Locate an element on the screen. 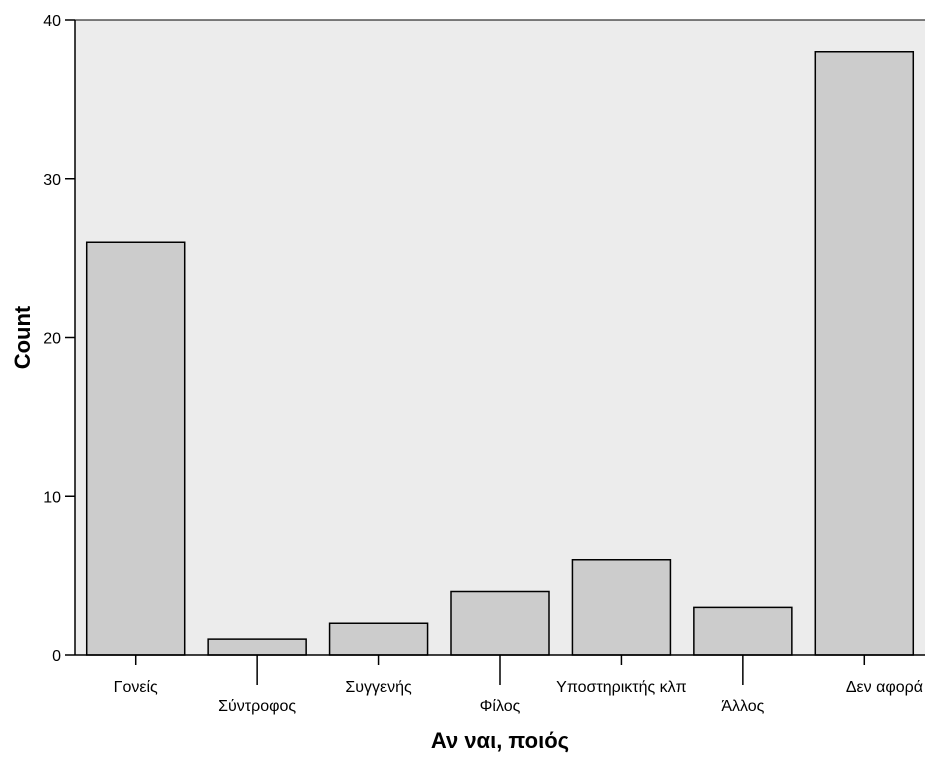 The image size is (925, 761). x-tick-label: Άλλος is located at coordinates (742, 706).